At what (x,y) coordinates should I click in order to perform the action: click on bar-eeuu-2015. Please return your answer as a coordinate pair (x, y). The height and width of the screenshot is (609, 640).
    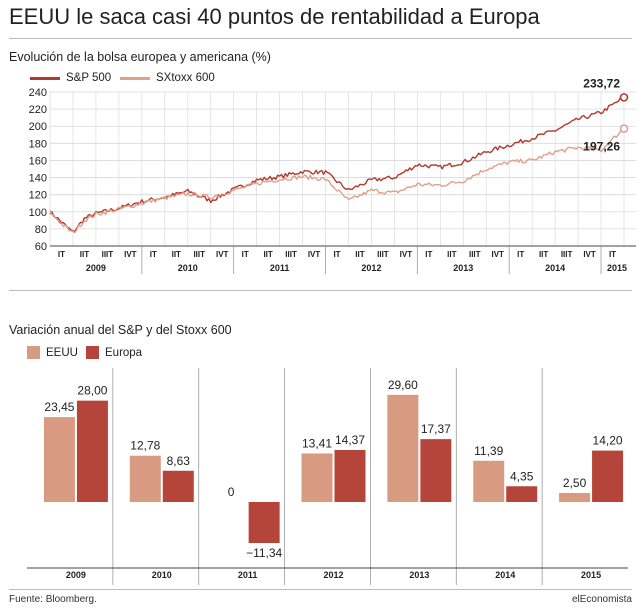
    Looking at the image, I should click on (575, 497).